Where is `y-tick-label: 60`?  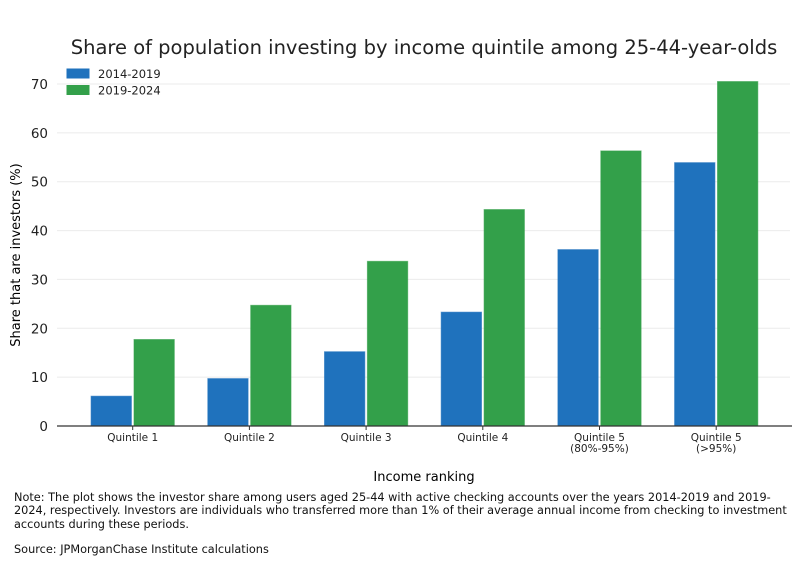 y-tick-label: 60 is located at coordinates (39, 134).